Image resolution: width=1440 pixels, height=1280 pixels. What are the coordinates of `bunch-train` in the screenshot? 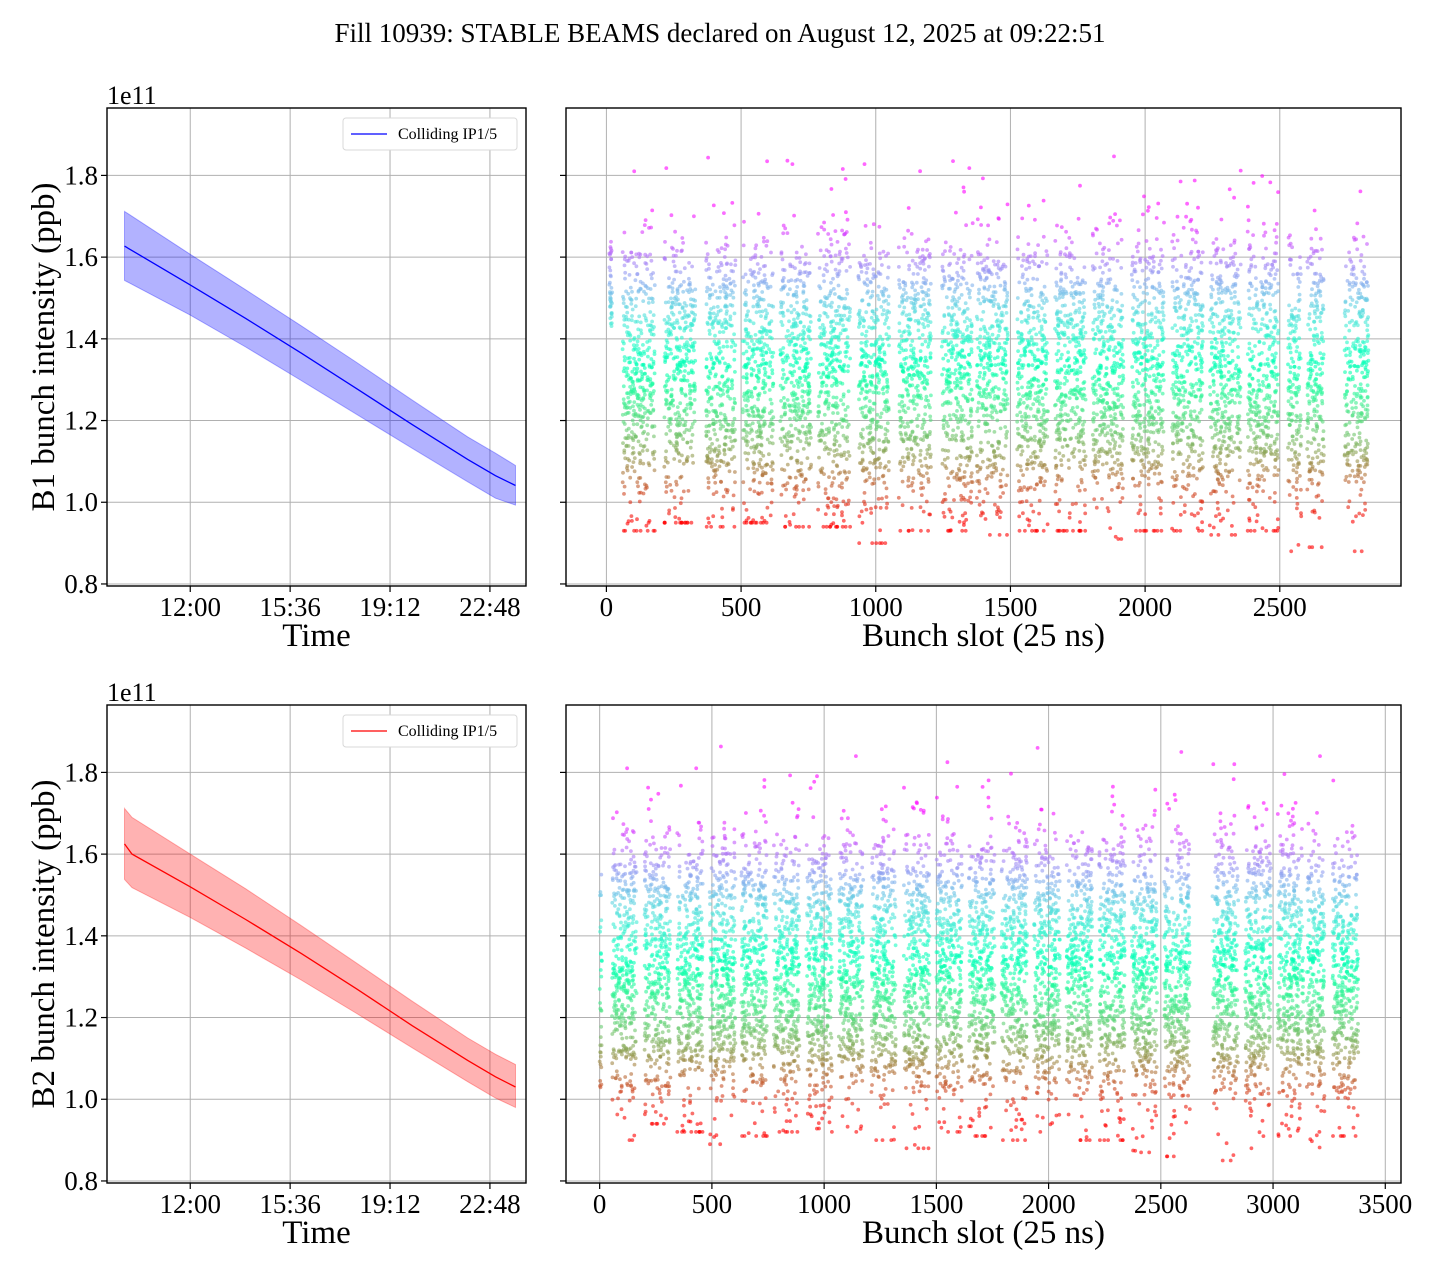 It's located at (914, 351).